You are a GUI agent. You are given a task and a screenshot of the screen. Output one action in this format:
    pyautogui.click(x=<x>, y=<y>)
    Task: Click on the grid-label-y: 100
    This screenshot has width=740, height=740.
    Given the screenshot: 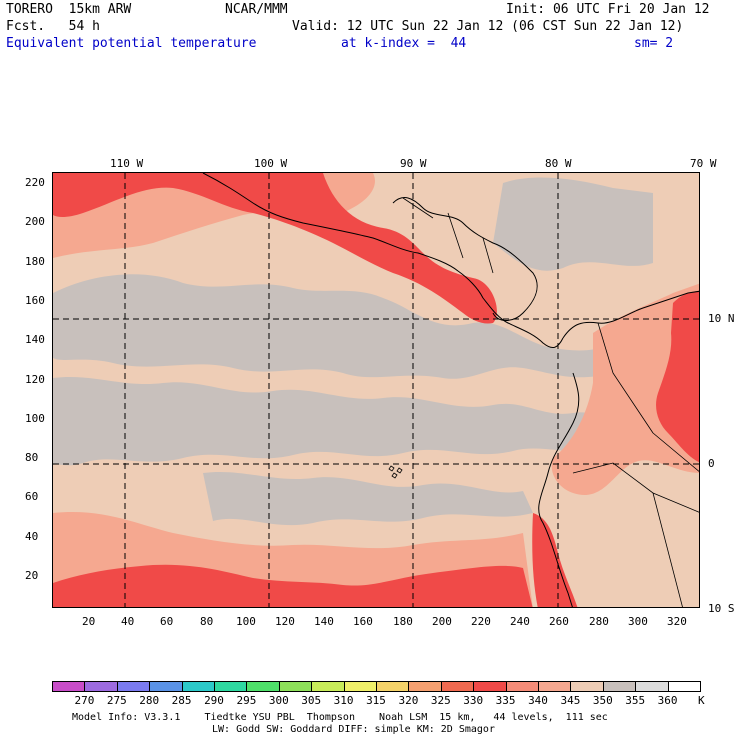 What is the action you would take?
    pyautogui.click(x=35, y=418)
    